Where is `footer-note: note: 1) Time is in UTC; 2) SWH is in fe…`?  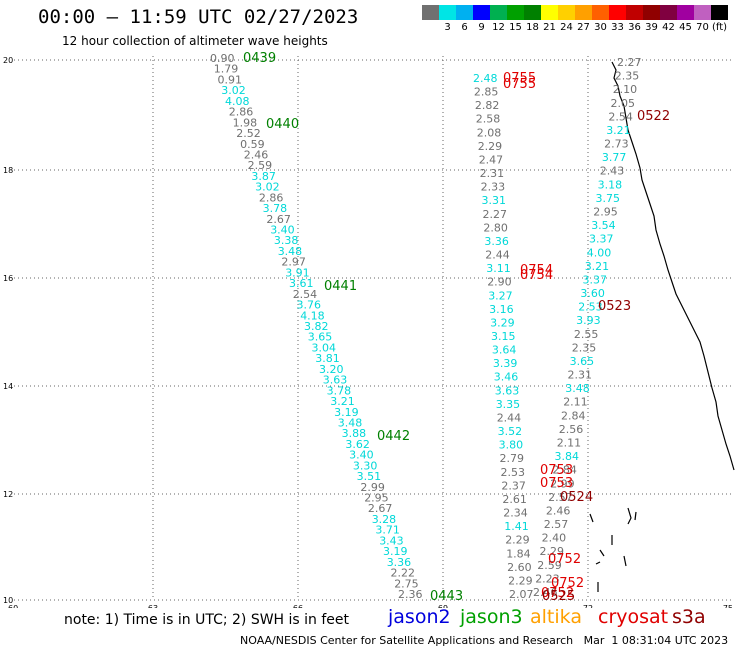 footer-note: note: 1) Time is in UTC; 2) SWH is in fe… is located at coordinates (207, 620).